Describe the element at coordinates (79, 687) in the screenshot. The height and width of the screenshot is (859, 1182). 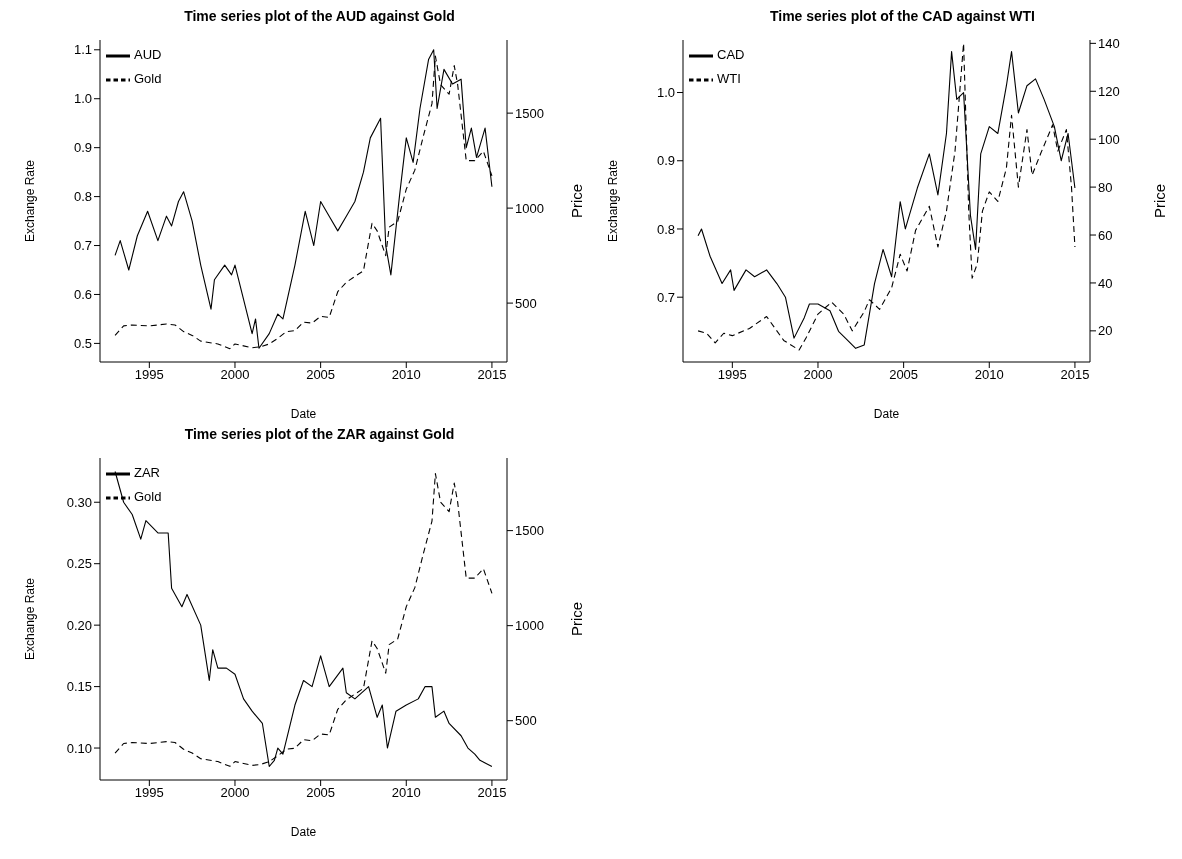
I see `y-tick-label: 0.15` at that location.